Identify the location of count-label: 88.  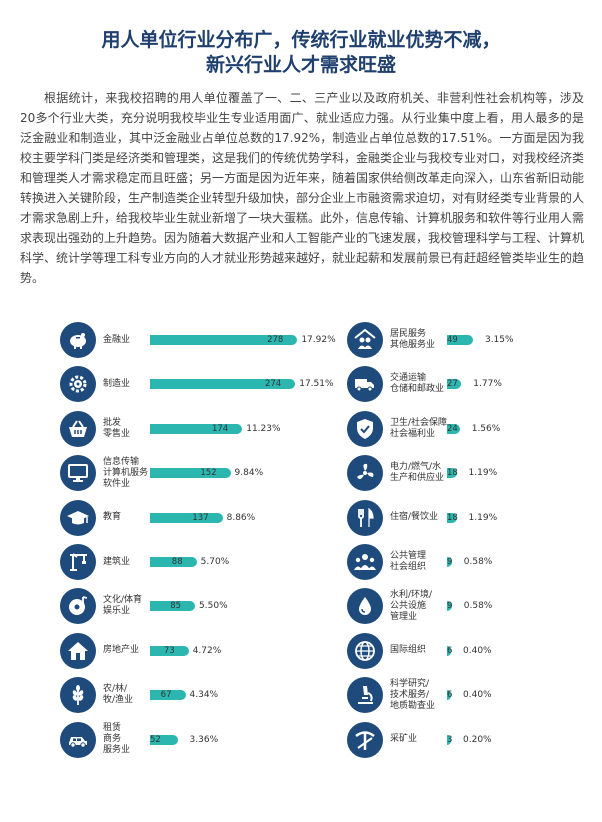
(177, 562).